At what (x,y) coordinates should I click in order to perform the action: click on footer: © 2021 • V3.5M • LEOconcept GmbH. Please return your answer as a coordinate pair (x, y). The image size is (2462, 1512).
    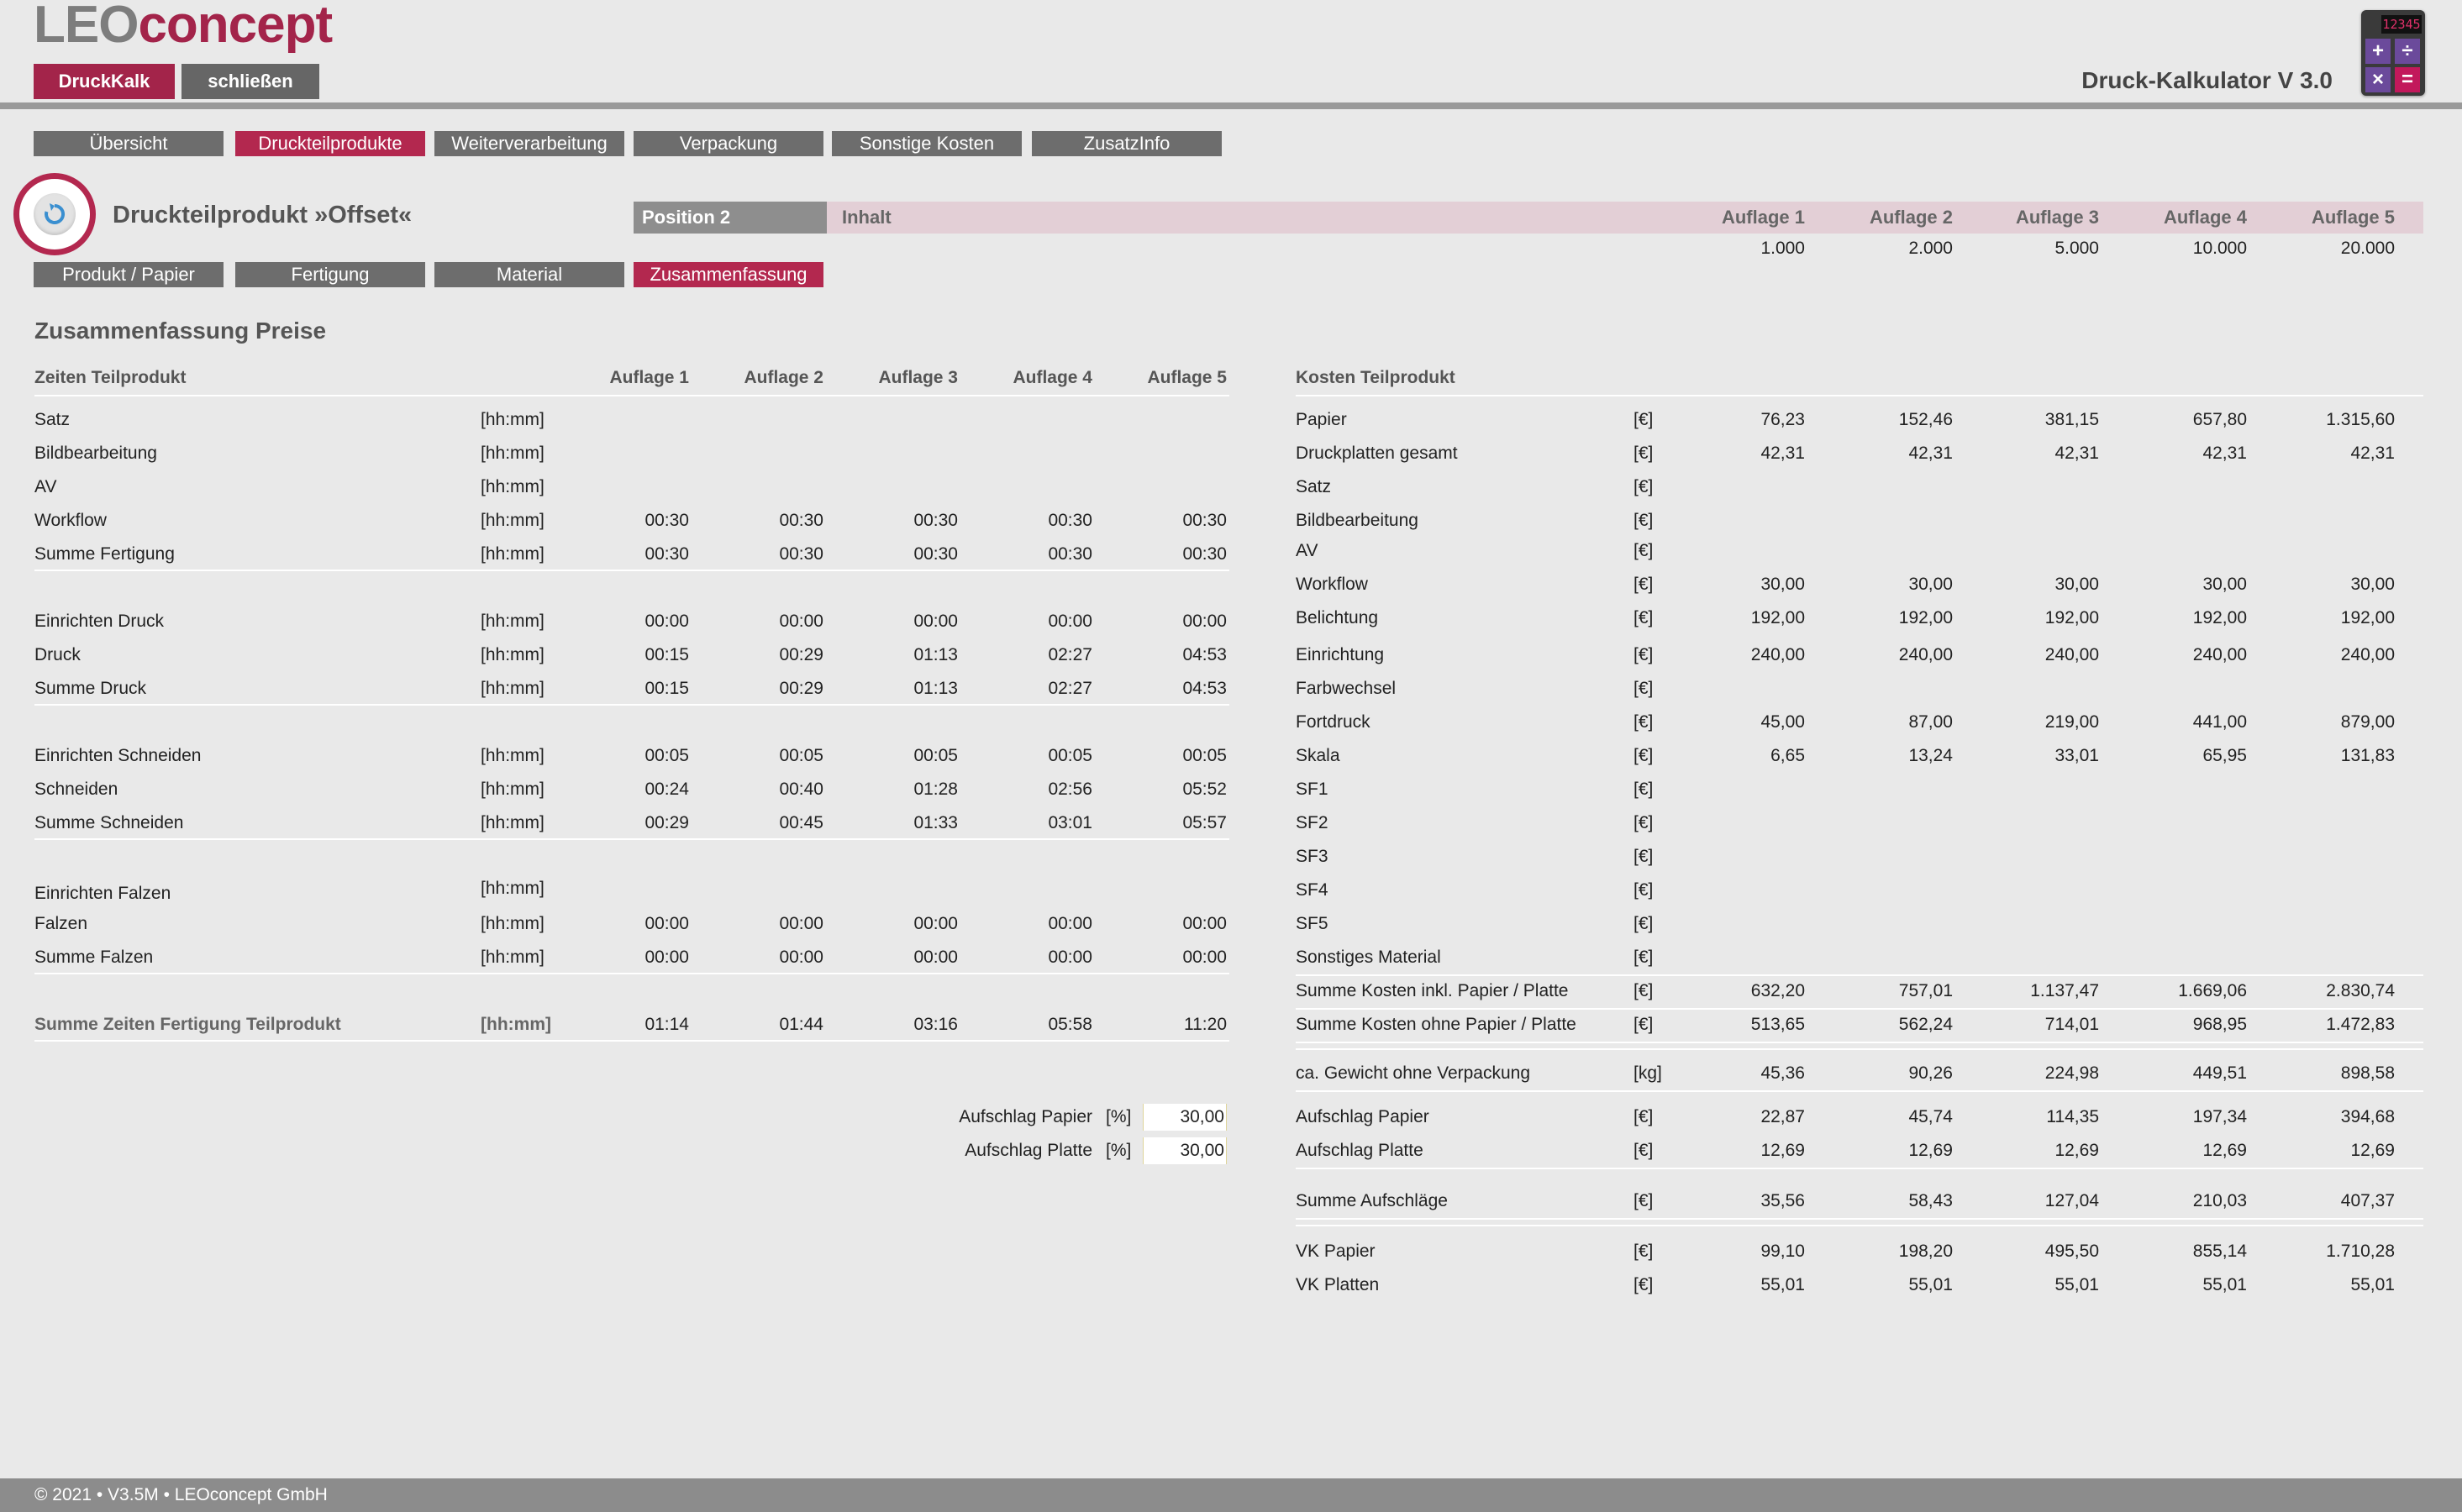
    Looking at the image, I should click on (1231, 1495).